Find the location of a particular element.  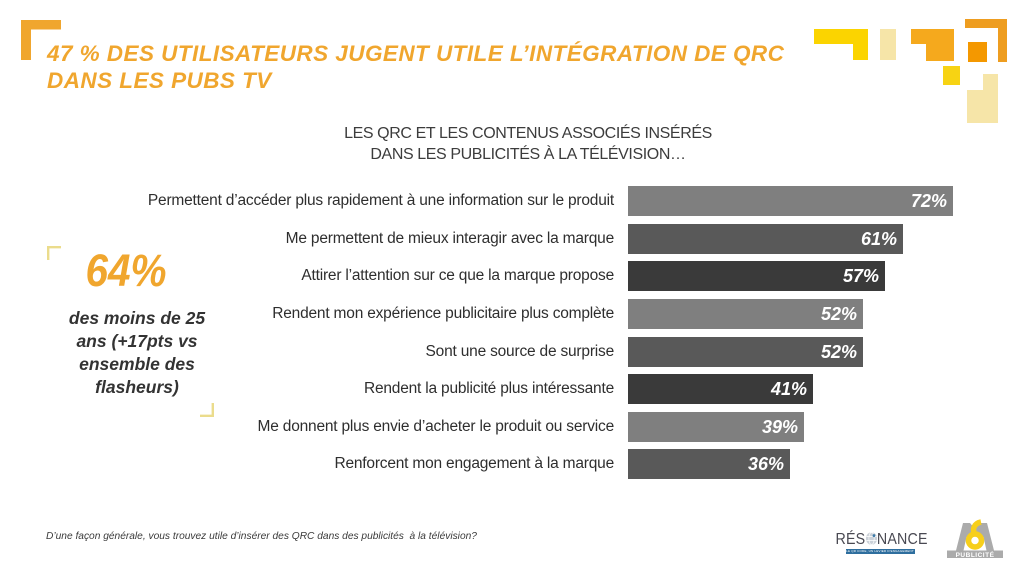

svg-text: PUBLICITÉ is located at coordinates (975, 554).